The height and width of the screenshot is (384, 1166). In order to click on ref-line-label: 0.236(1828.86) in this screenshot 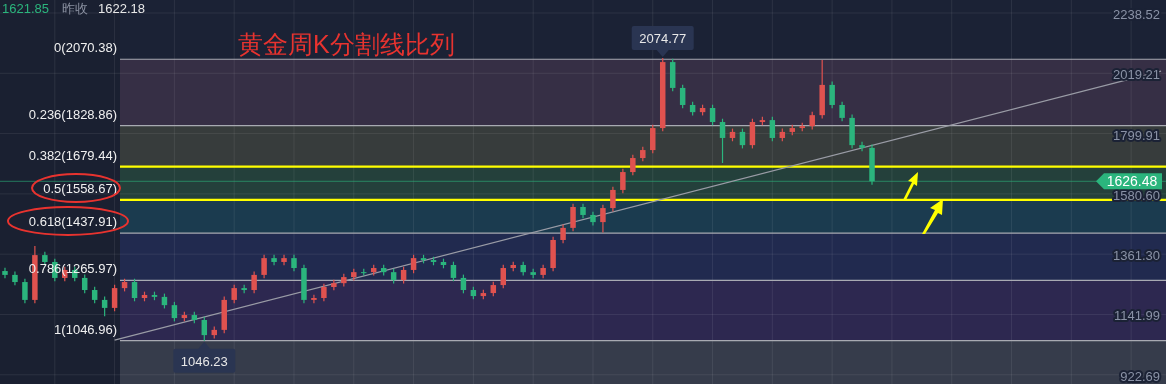, I will do `click(72, 114)`.